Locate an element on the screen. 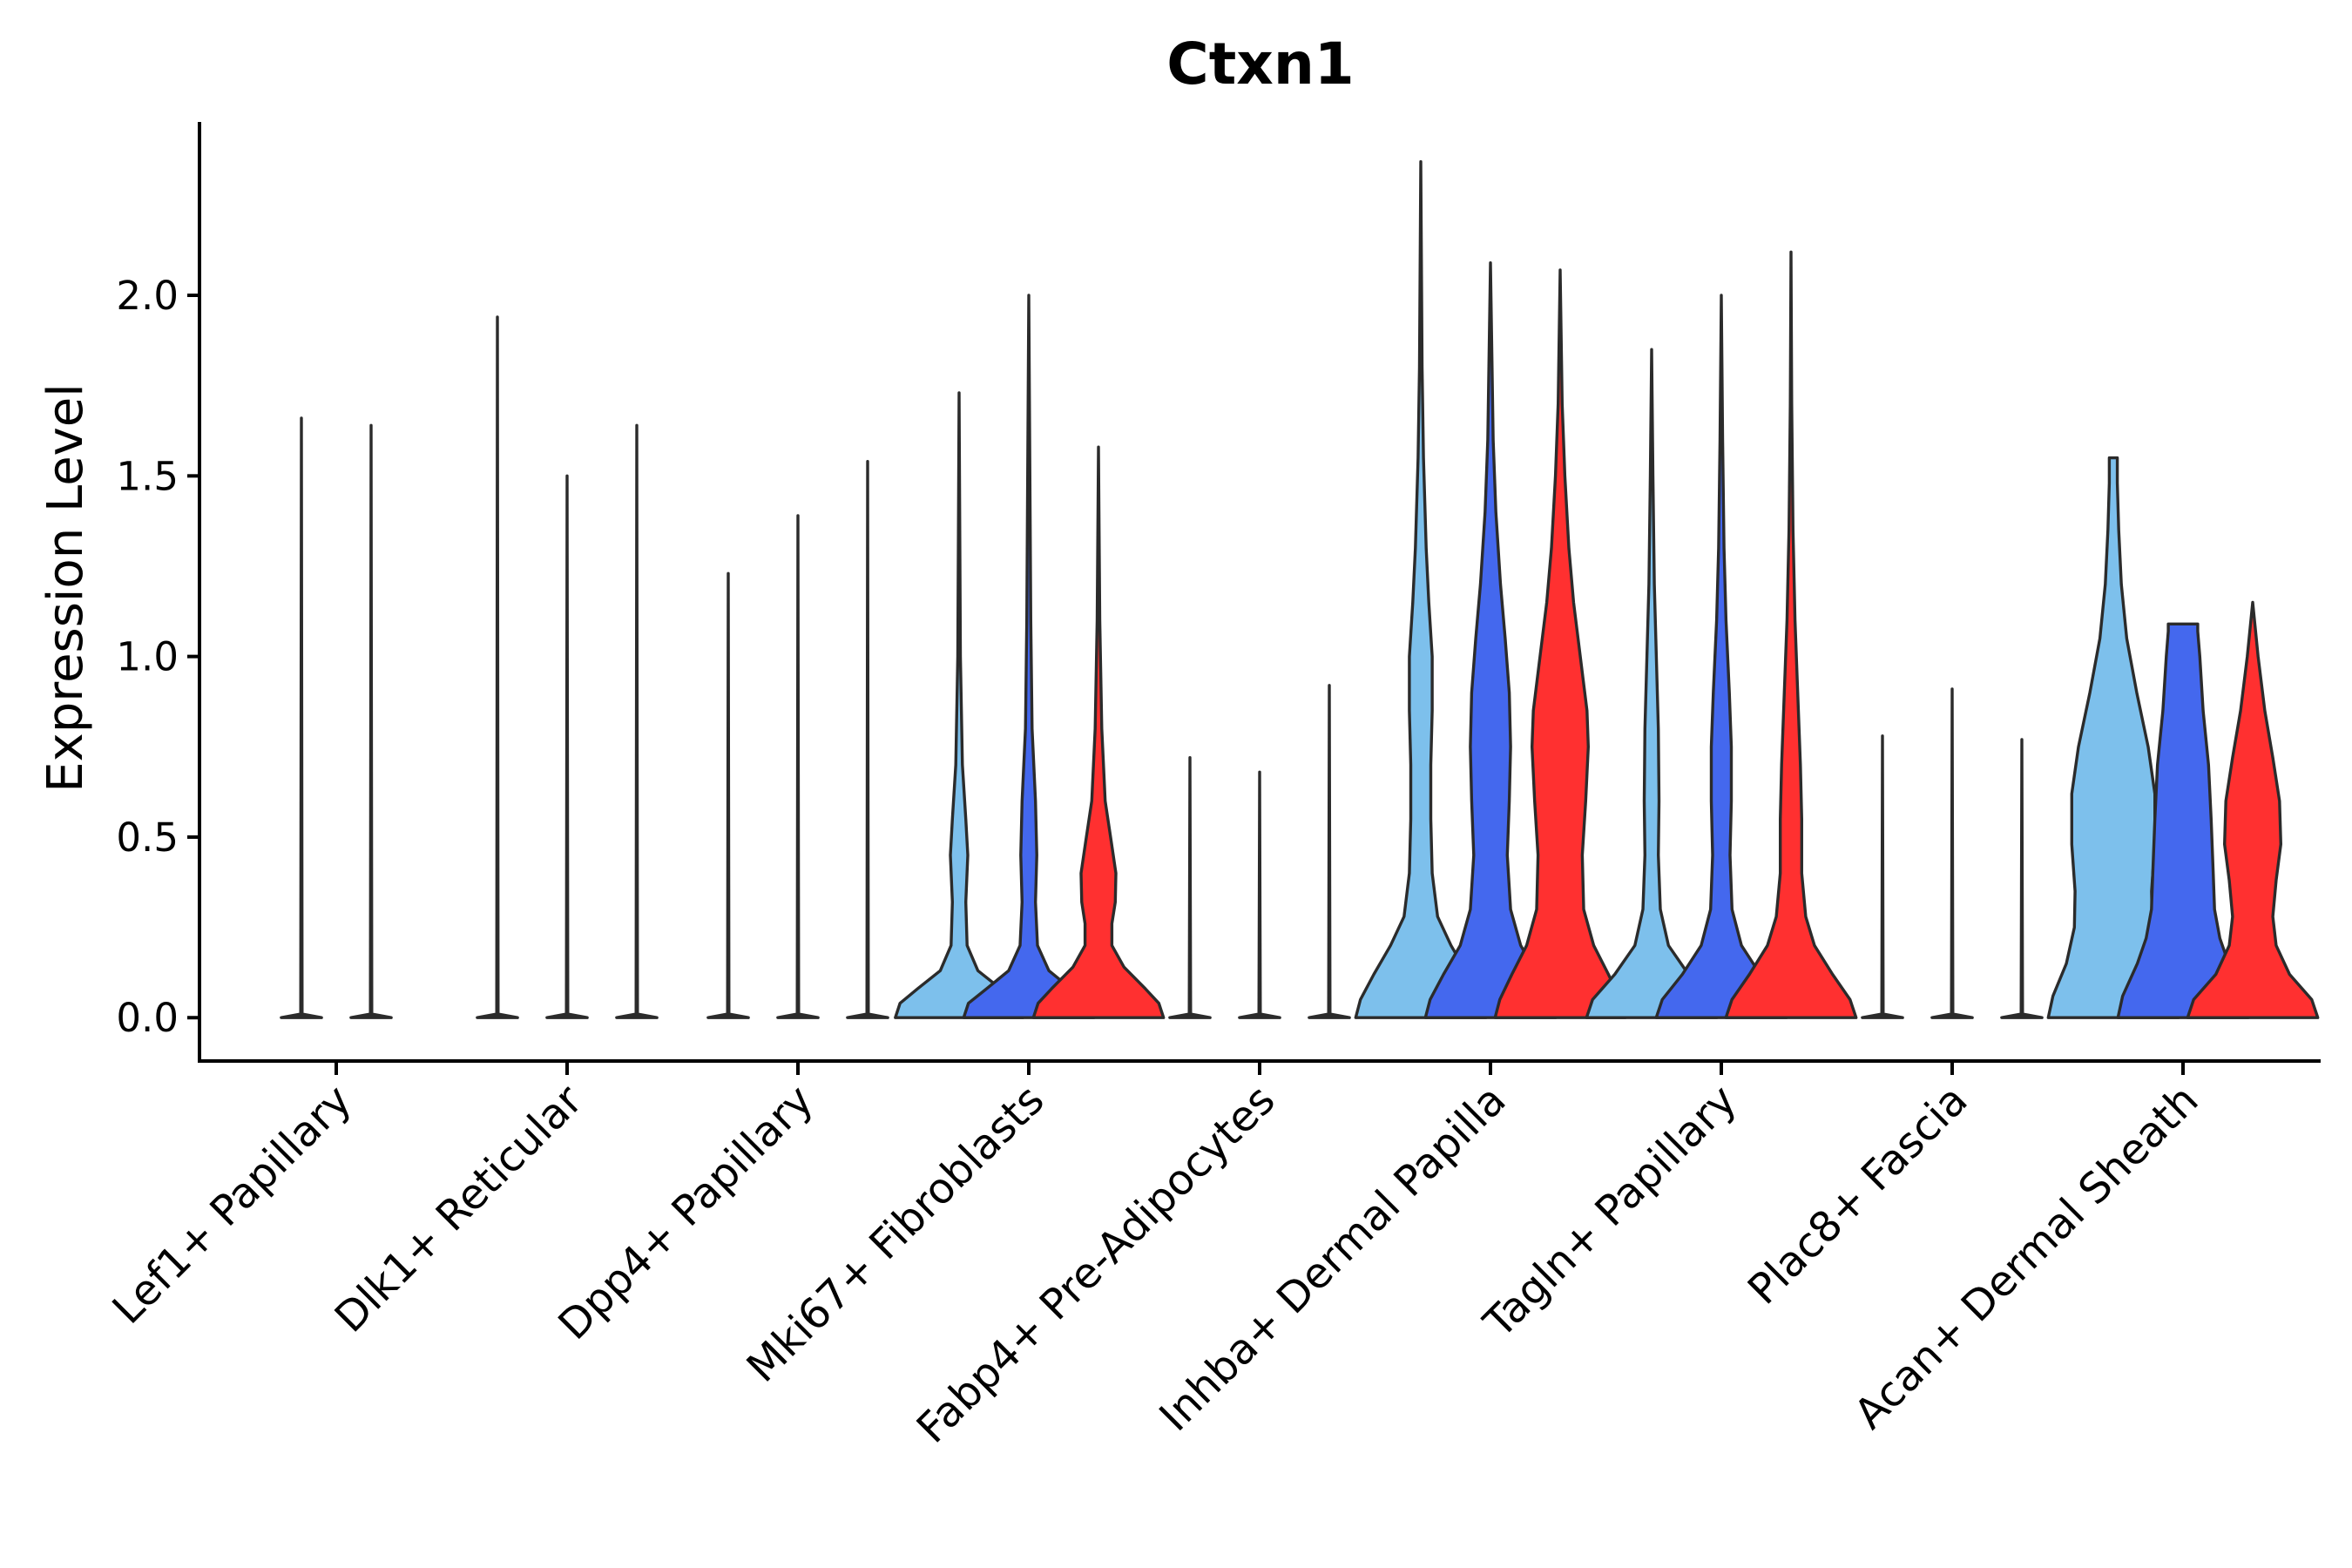 The height and width of the screenshot is (1568, 2352). y-tick-label: 0.0 is located at coordinates (147, 1018).